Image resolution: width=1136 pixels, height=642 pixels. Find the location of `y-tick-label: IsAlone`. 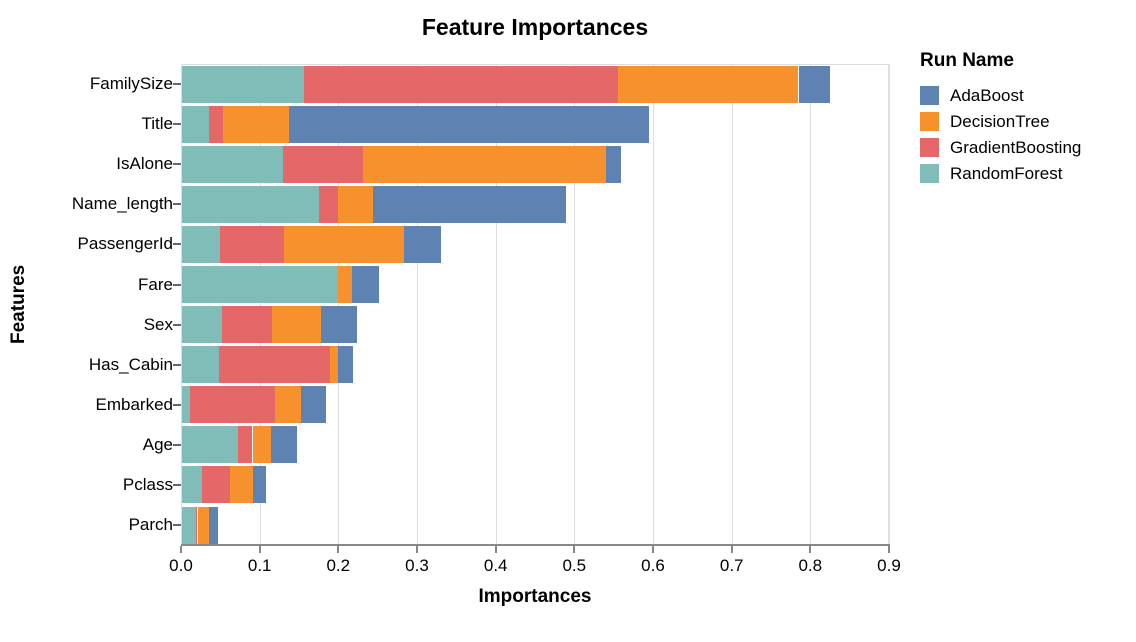

y-tick-label: IsAlone is located at coordinates (144, 164).